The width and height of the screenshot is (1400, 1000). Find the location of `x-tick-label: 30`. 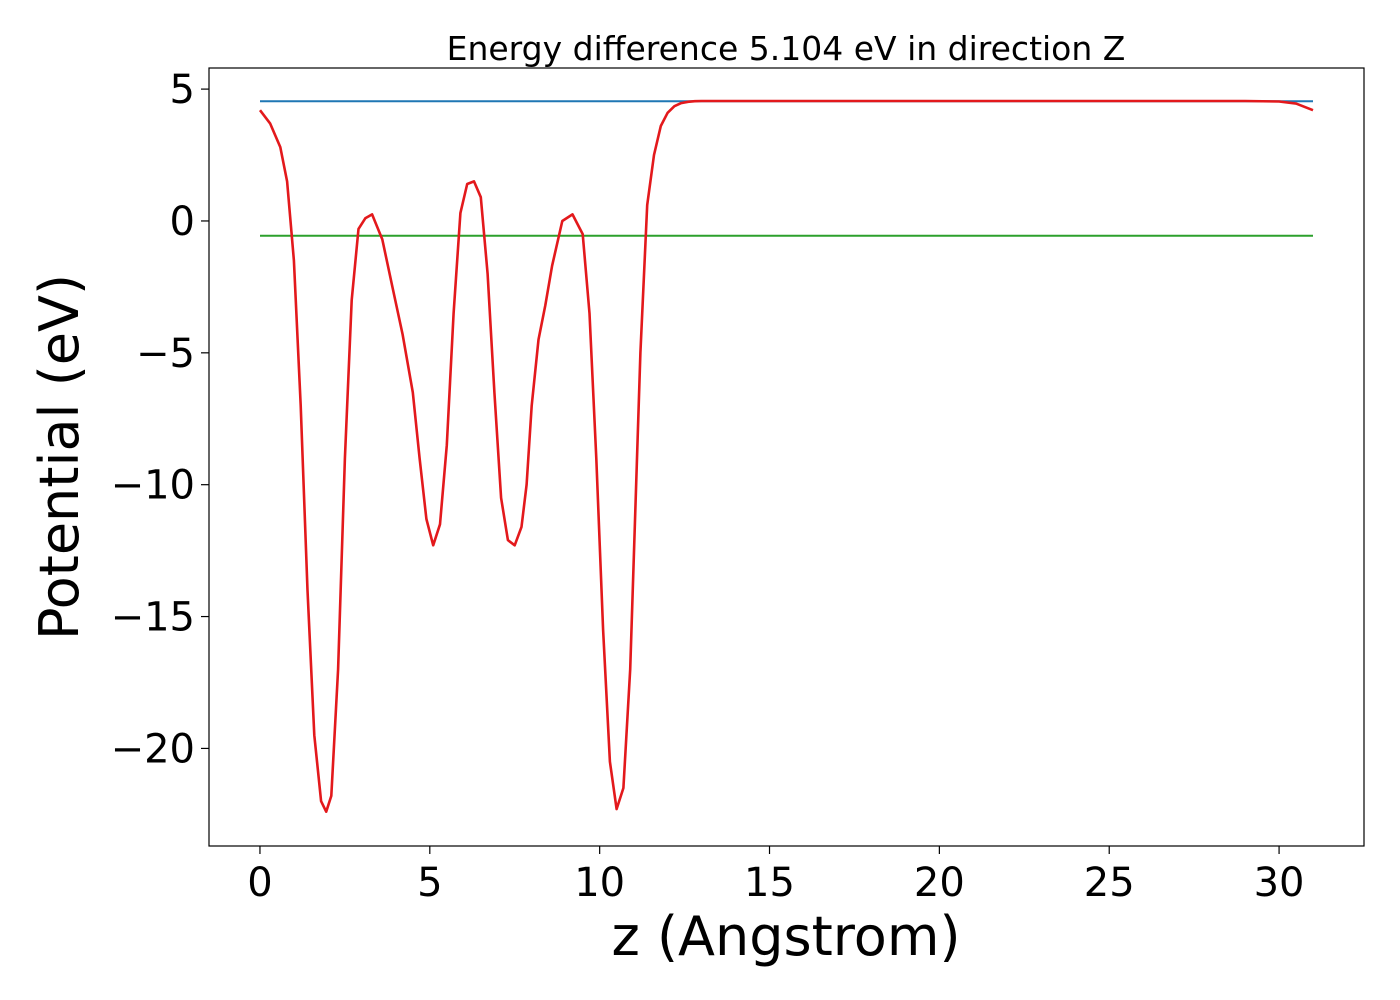

x-tick-label: 30 is located at coordinates (1279, 883).